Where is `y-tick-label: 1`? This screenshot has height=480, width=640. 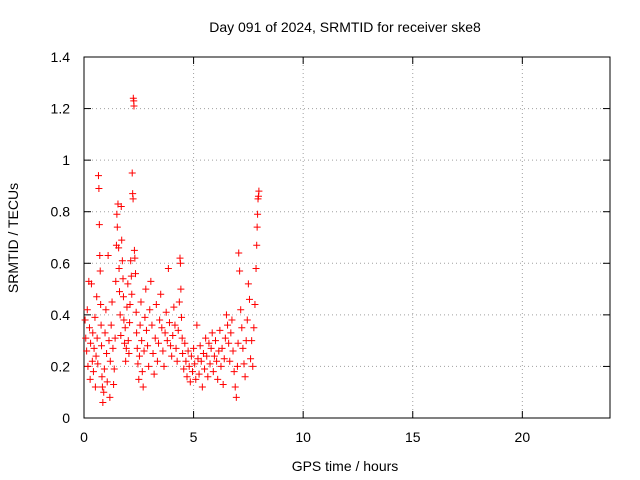 y-tick-label: 1 is located at coordinates (66, 160).